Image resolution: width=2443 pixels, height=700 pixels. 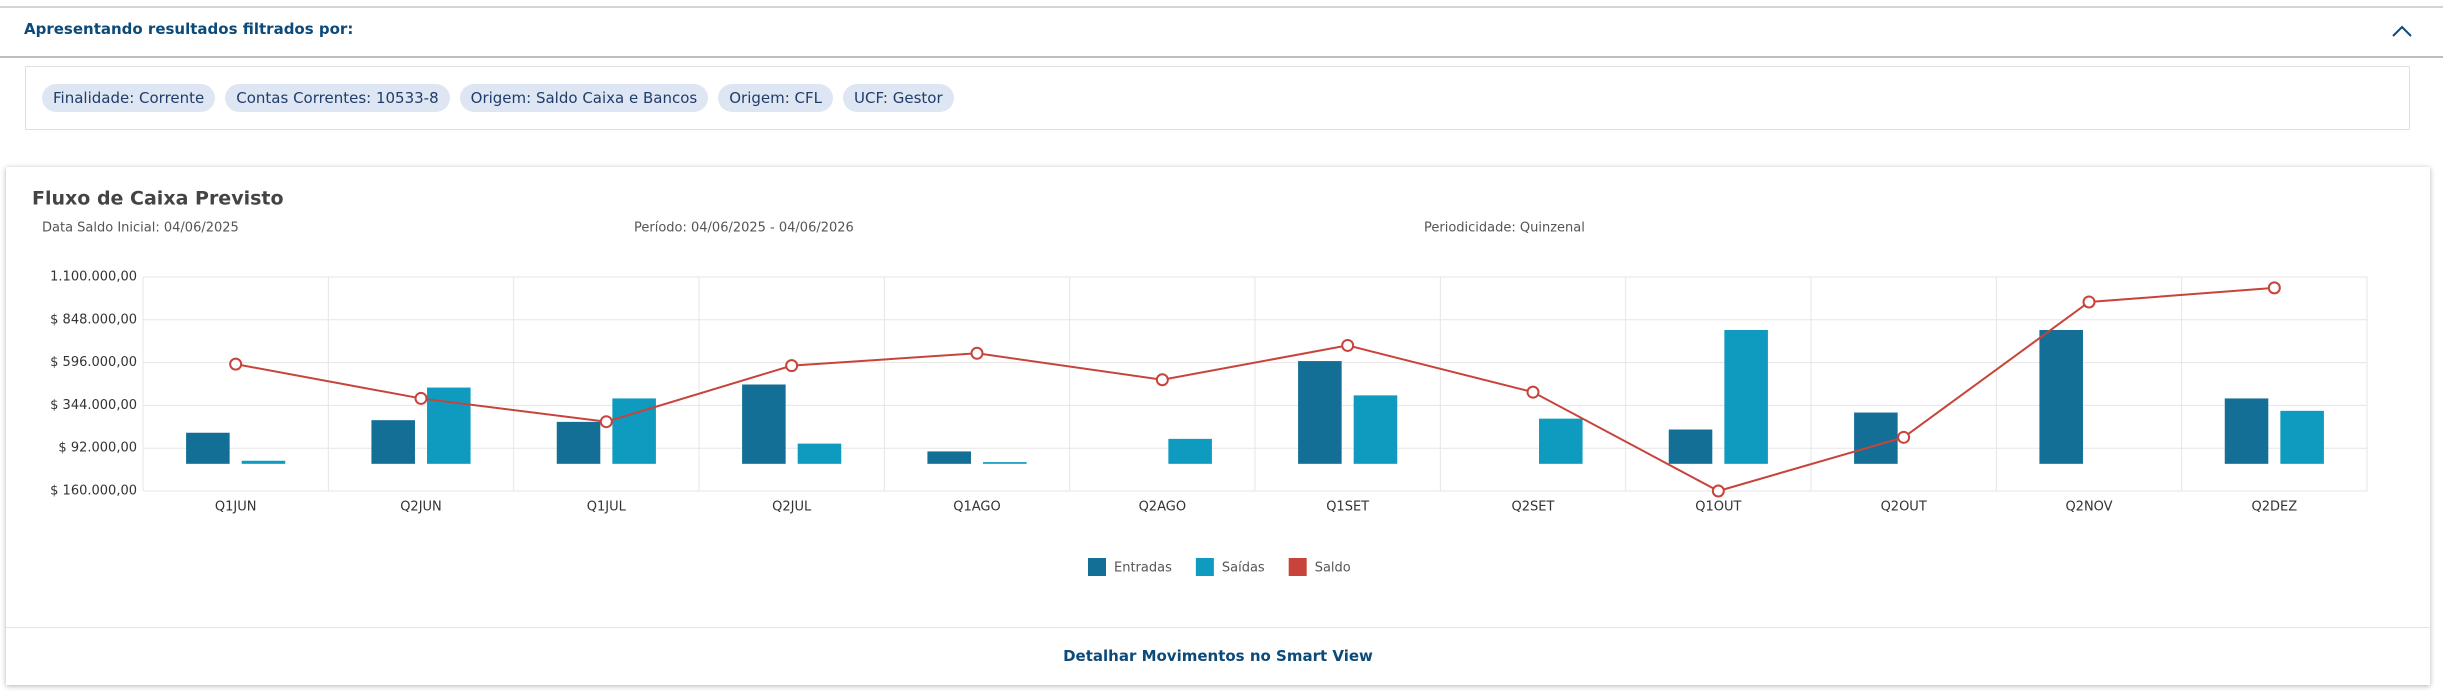 I want to click on y-tick-label: $ 596.000,00, so click(x=93, y=362).